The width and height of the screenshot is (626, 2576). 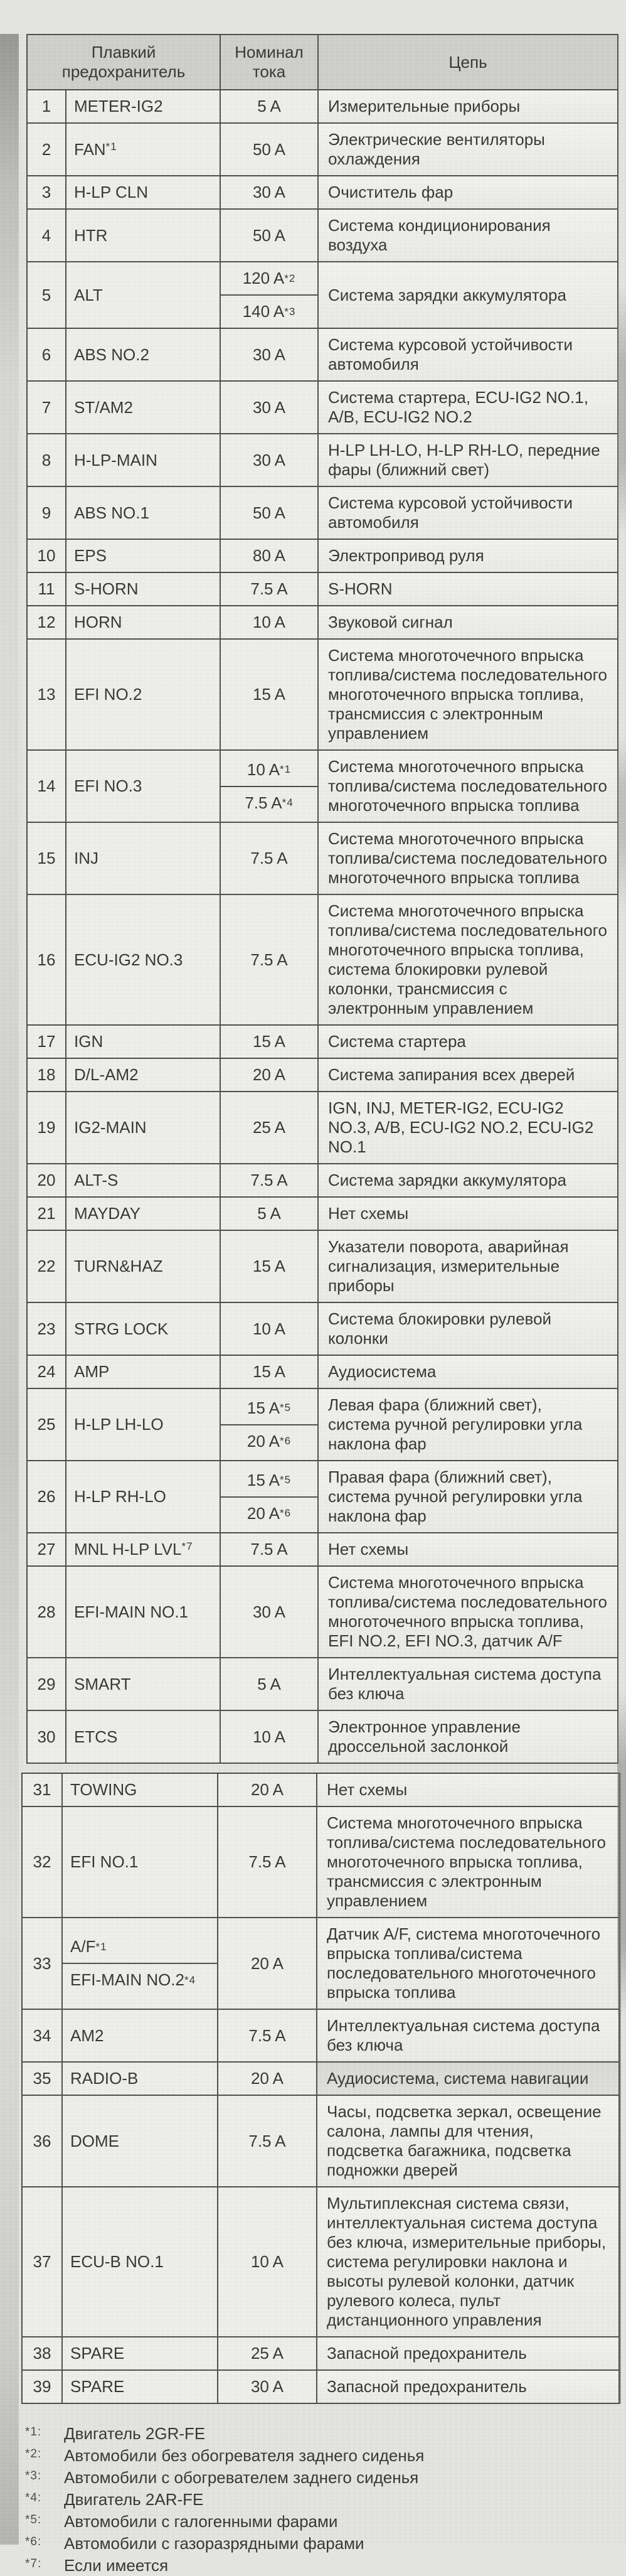 I want to click on fuse-name: ECU-IG2 NO.3, so click(x=128, y=959).